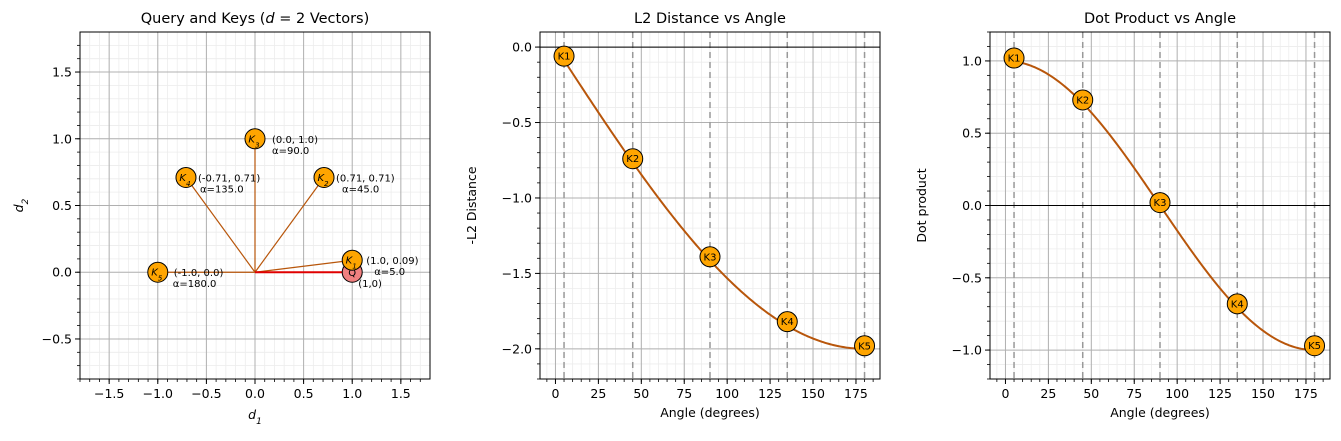  Describe the element at coordinates (109, 393) in the screenshot. I see `x-tick-label: −1.5` at that location.